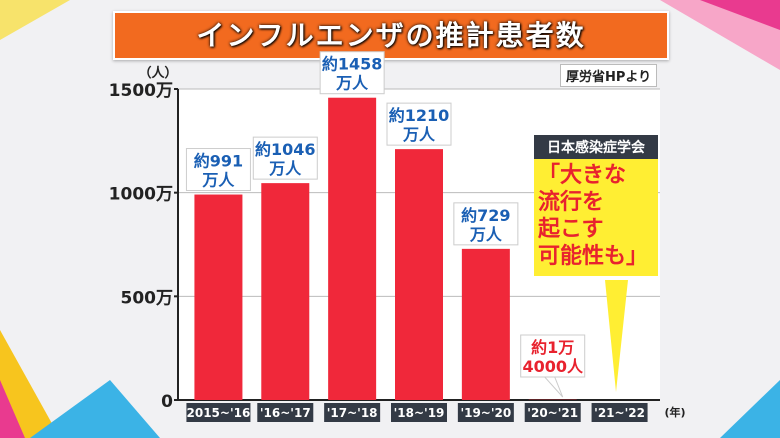  What do you see at coordinates (609, 75) in the screenshot?
I see `source-label: 厚労省HPより` at bounding box center [609, 75].